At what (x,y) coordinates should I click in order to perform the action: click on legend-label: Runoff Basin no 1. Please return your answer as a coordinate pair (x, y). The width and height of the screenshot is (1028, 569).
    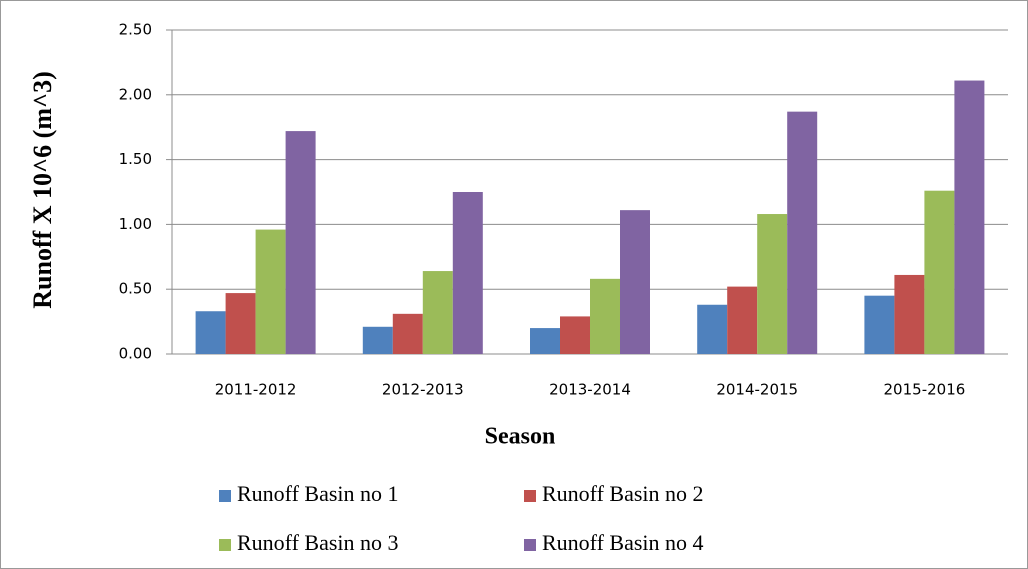
    Looking at the image, I should click on (318, 493).